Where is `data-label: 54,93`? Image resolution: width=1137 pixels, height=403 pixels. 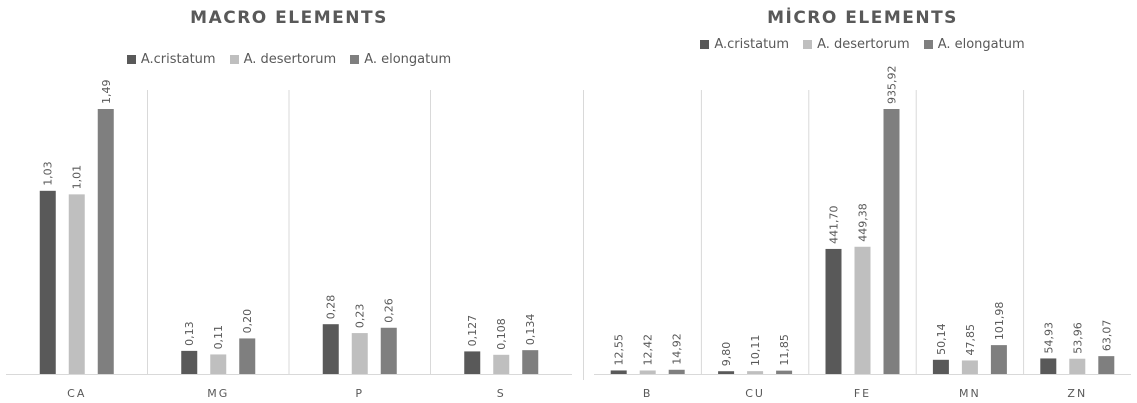
data-label: 54,93 is located at coordinates (1048, 338).